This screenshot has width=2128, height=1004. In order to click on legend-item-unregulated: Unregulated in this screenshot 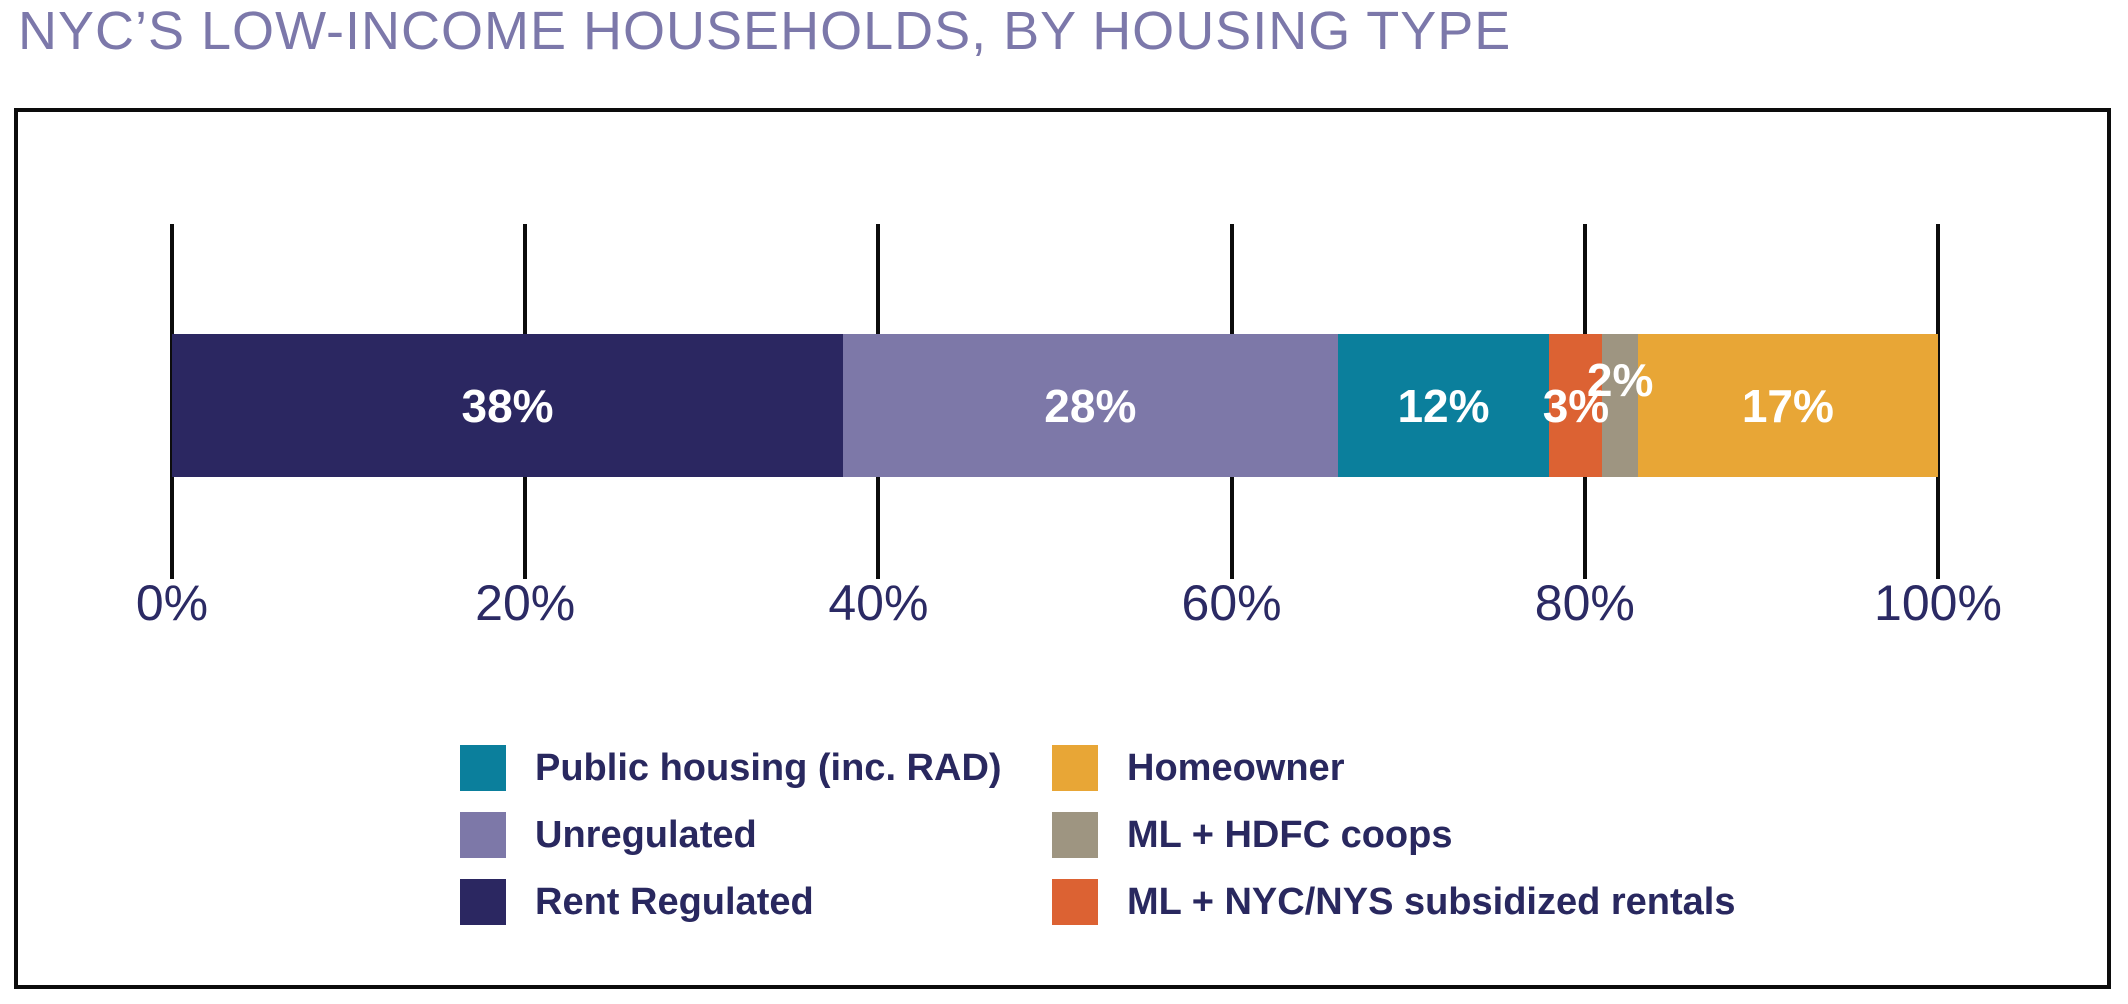, I will do `click(731, 835)`.